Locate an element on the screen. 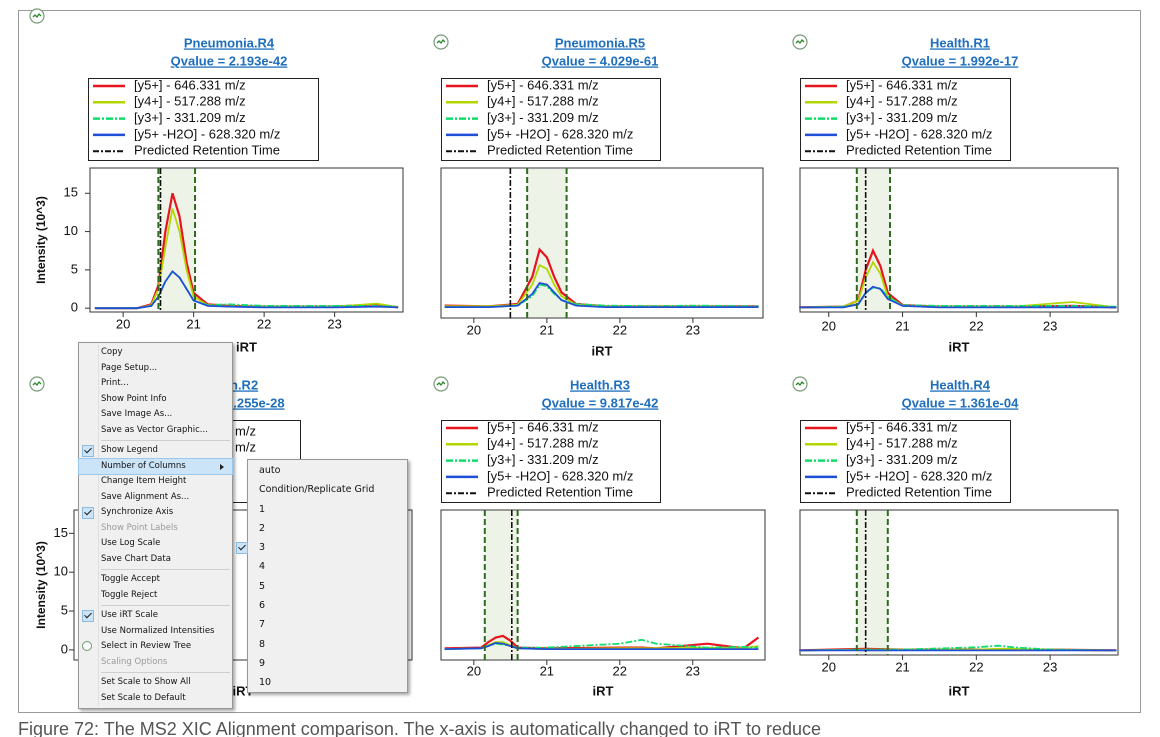  submenu-item: 3 is located at coordinates (321, 547).